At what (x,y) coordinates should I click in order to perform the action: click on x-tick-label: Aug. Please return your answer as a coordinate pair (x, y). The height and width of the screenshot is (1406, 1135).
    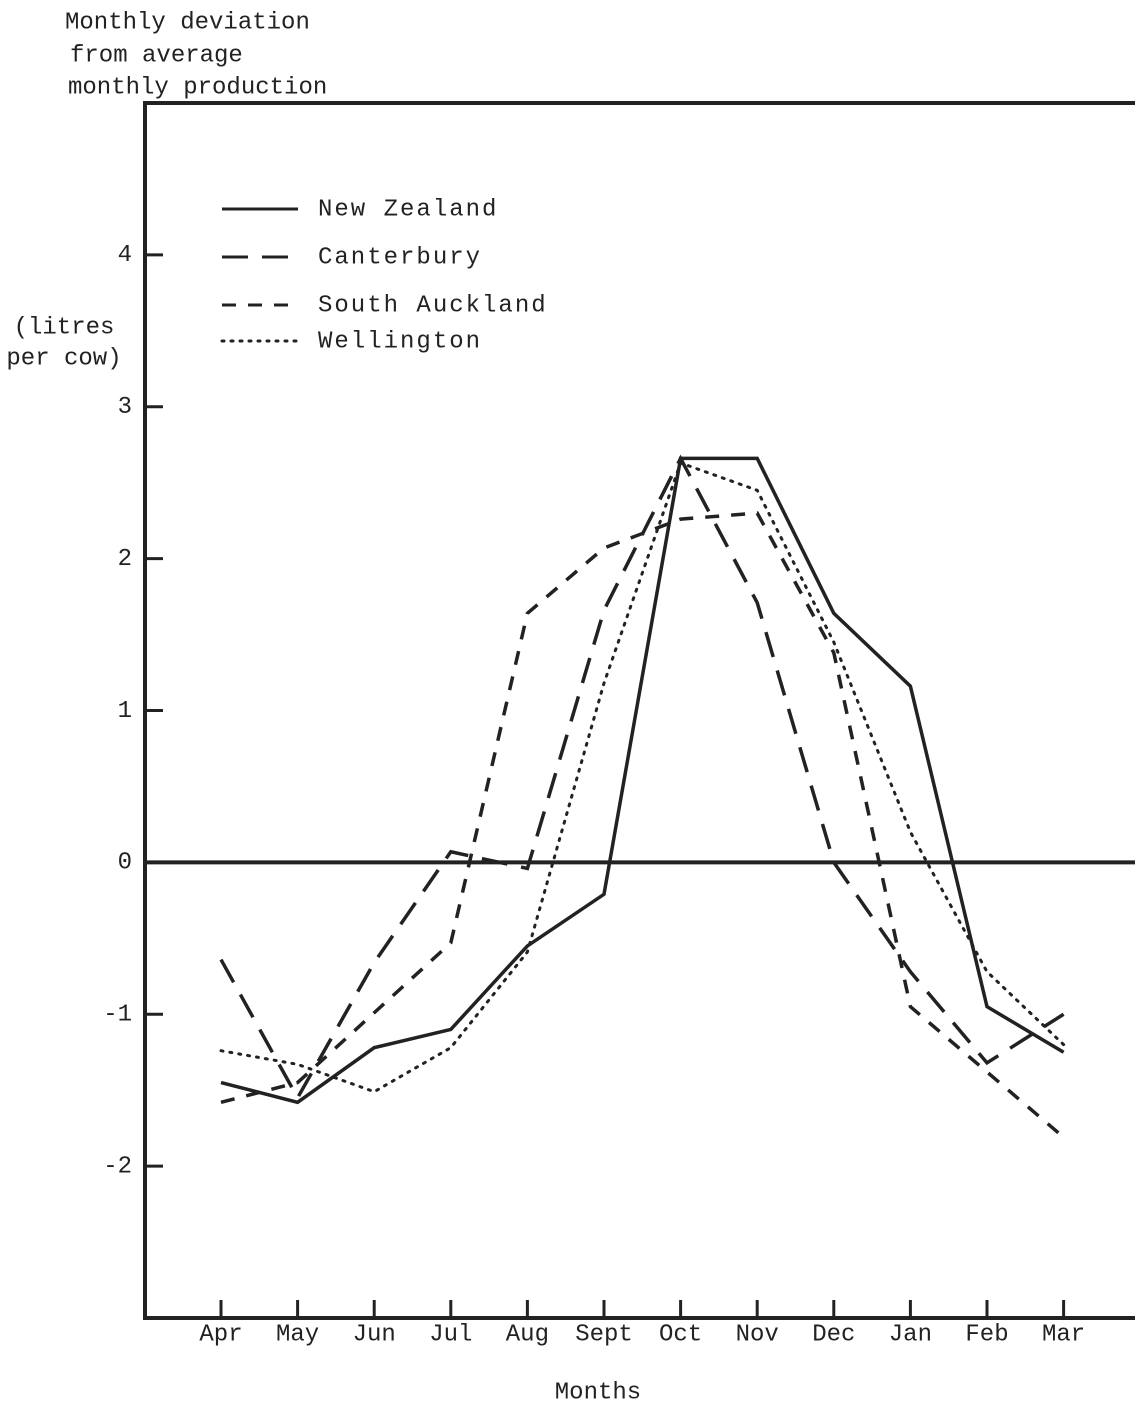
    Looking at the image, I should click on (527, 1334).